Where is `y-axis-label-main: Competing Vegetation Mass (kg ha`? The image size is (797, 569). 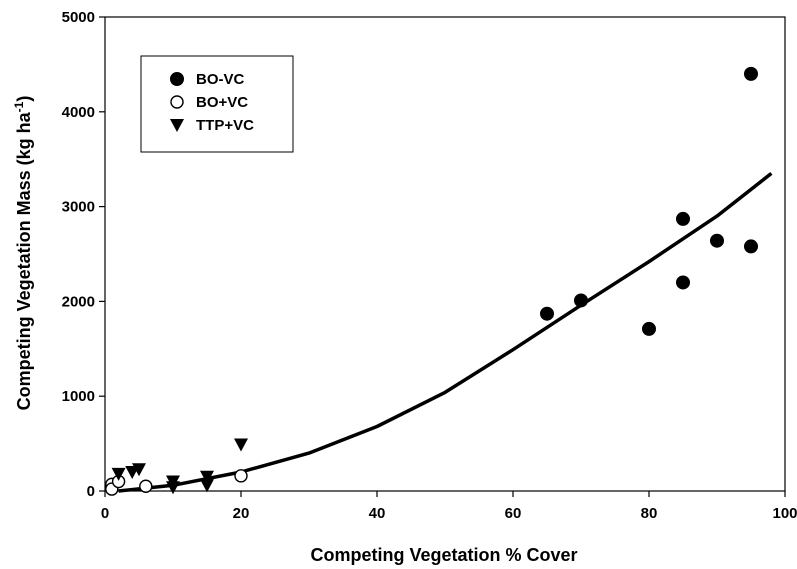 y-axis-label-main: Competing Vegetation Mass (kg ha is located at coordinates (24, 260).